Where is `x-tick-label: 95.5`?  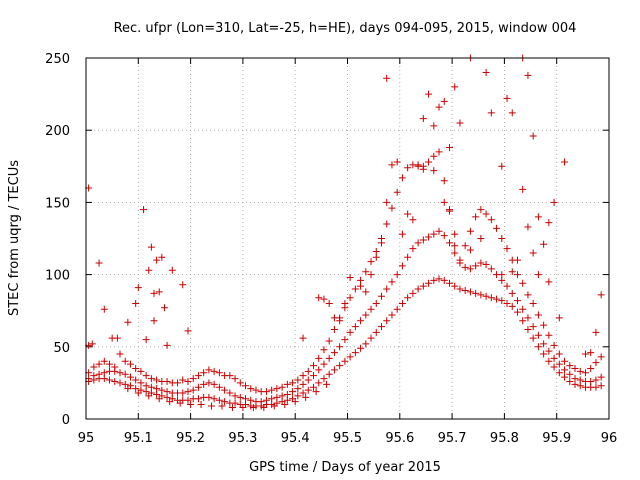 x-tick-label: 95.5 is located at coordinates (347, 438).